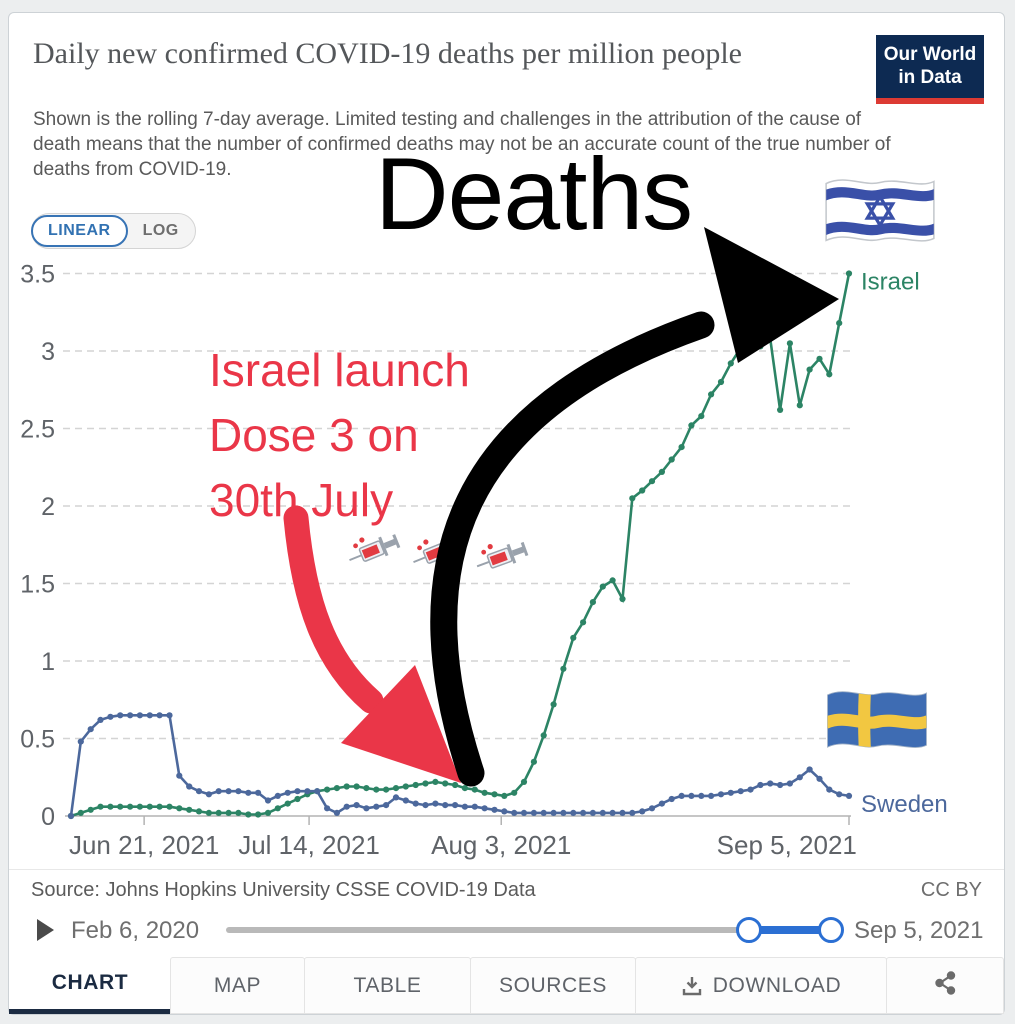  Describe the element at coordinates (48, 662) in the screenshot. I see `svg-text: 1` at that location.